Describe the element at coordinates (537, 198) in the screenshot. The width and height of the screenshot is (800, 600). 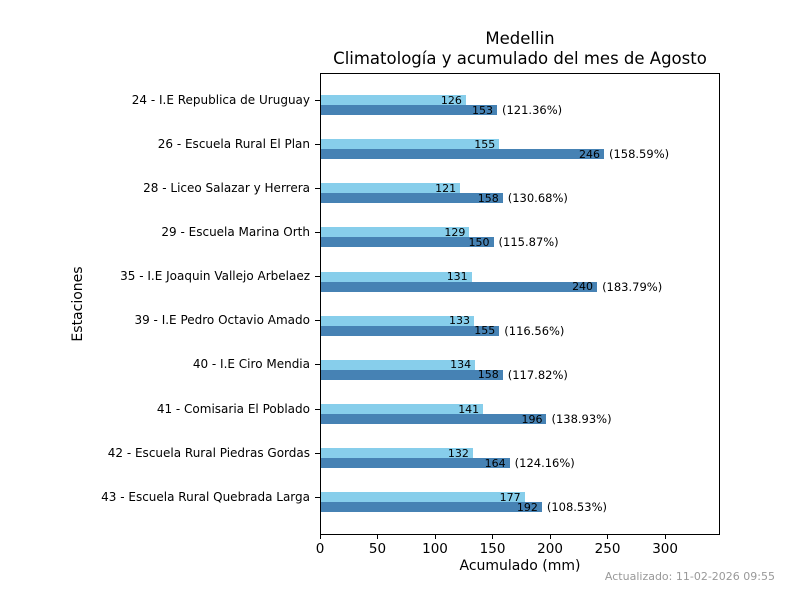
I see `bar-percent-label: (130.68%)` at that location.